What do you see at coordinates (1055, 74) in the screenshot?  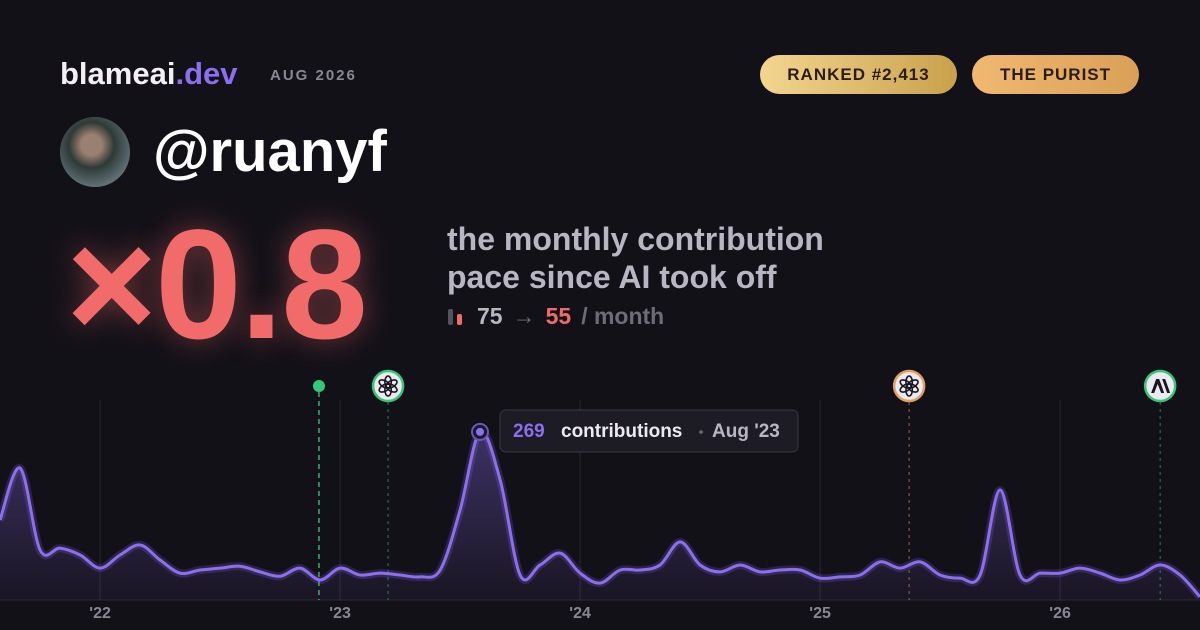 I see `title-badge: THE PURIST` at bounding box center [1055, 74].